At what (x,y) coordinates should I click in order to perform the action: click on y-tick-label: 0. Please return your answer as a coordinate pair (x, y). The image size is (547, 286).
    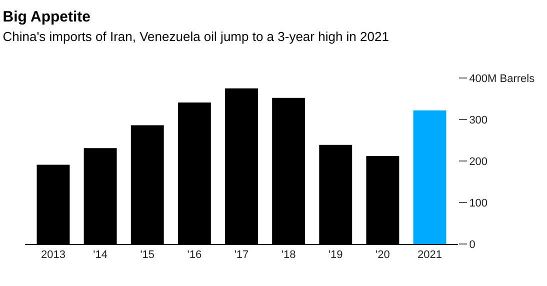
    Looking at the image, I should click on (472, 244).